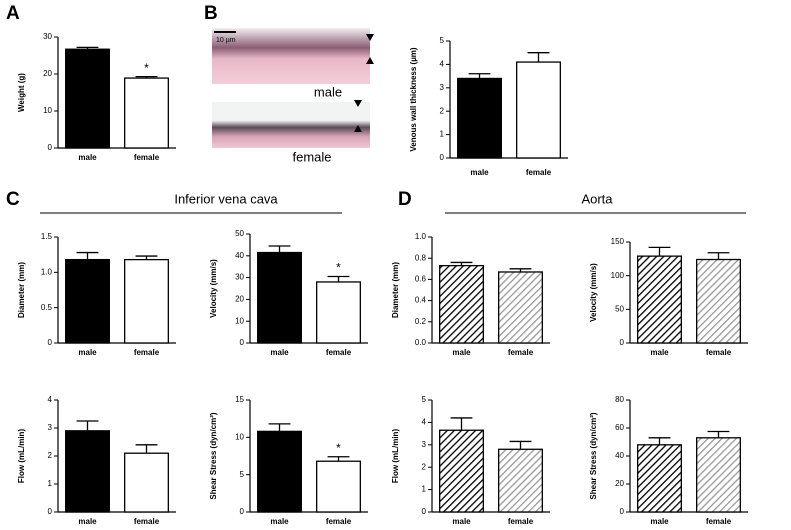 This screenshot has height=530, width=791. I want to click on bar-chart: 0 10 20 30 Weight (g) male female *, so click(96, 97).